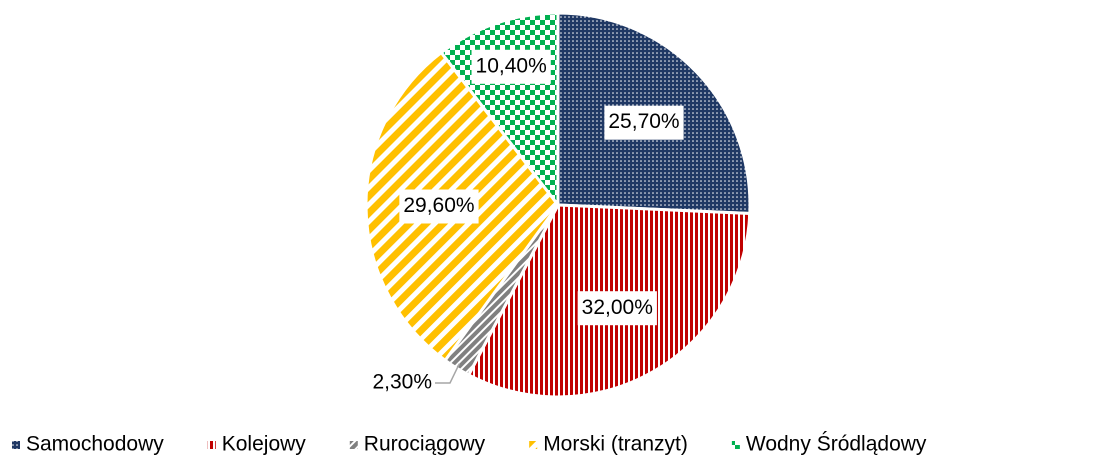  Describe the element at coordinates (425, 444) in the screenshot. I see `legend-label: Rurociągowy` at that location.